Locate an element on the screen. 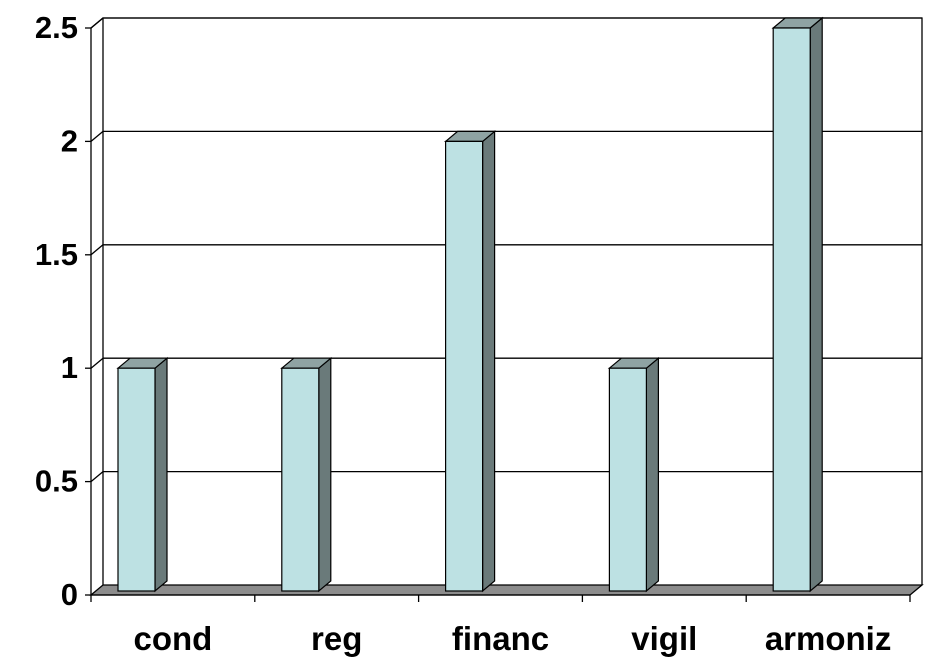 The height and width of the screenshot is (665, 925). x-tick-label: vigil is located at coordinates (664, 638).